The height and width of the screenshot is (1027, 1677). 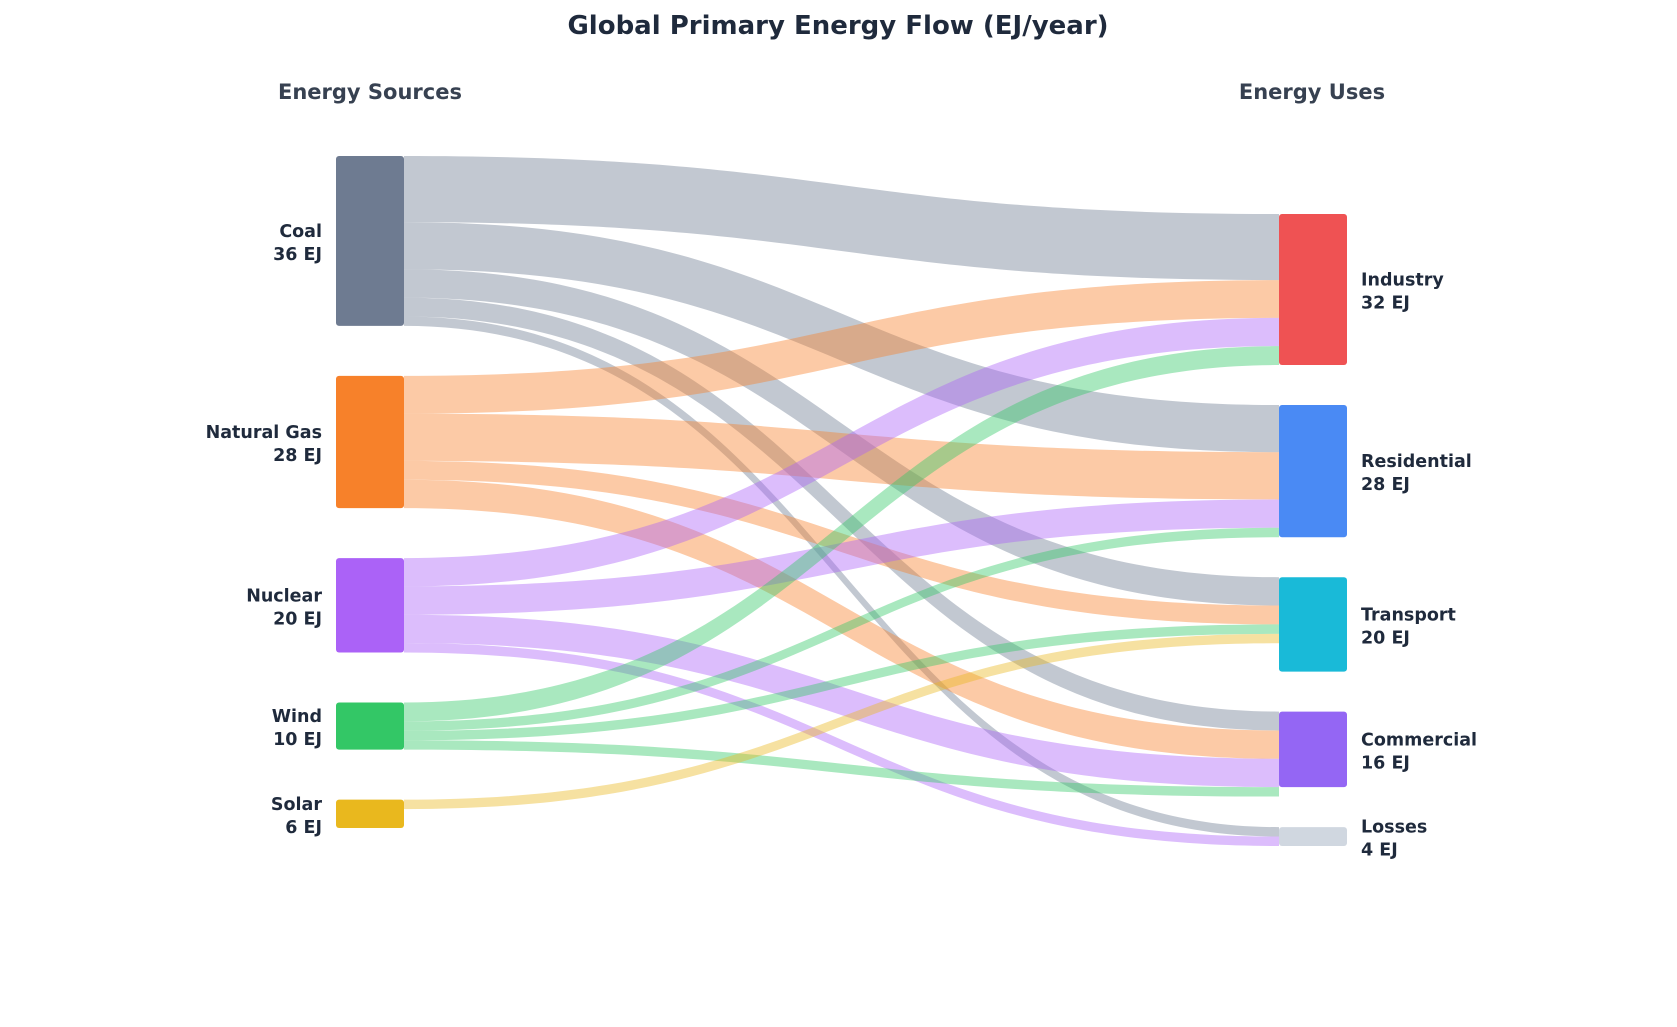 What do you see at coordinates (297, 717) in the screenshot?
I see `node-label-wind: Wind` at bounding box center [297, 717].